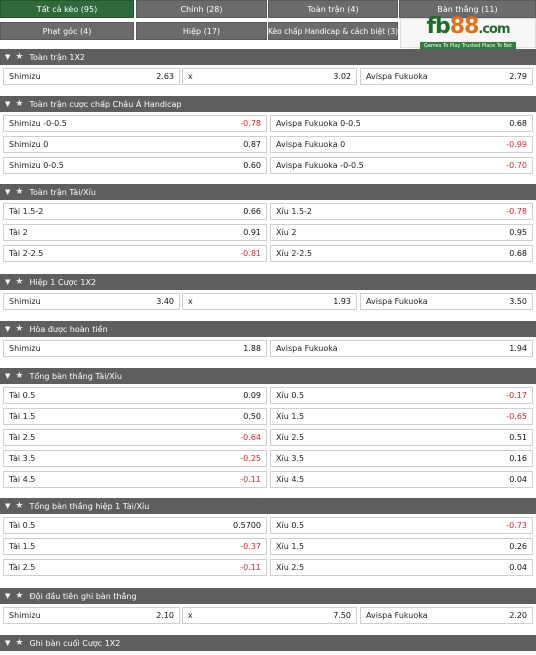  What do you see at coordinates (135, 479) in the screenshot?
I see `odds-cell: Tài 4.5 -0.11` at bounding box center [135, 479].